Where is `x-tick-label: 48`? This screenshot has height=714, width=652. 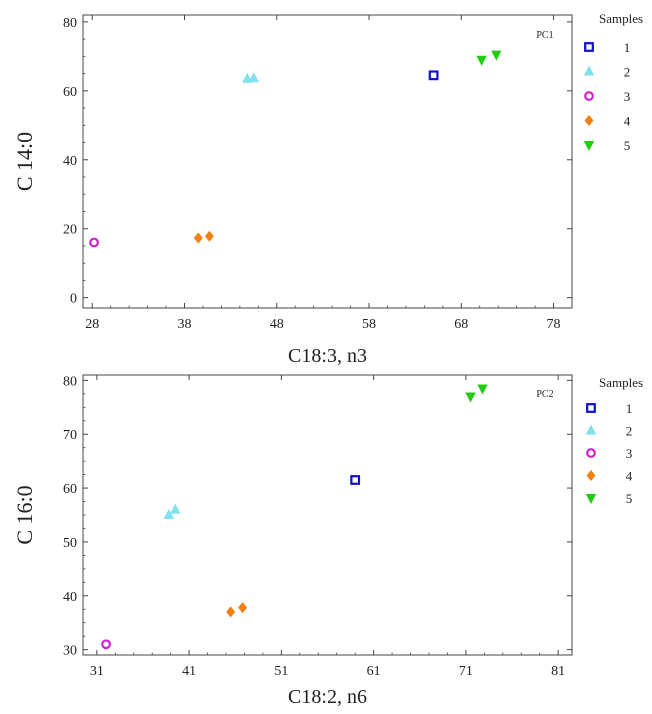
x-tick-label: 48 is located at coordinates (277, 324).